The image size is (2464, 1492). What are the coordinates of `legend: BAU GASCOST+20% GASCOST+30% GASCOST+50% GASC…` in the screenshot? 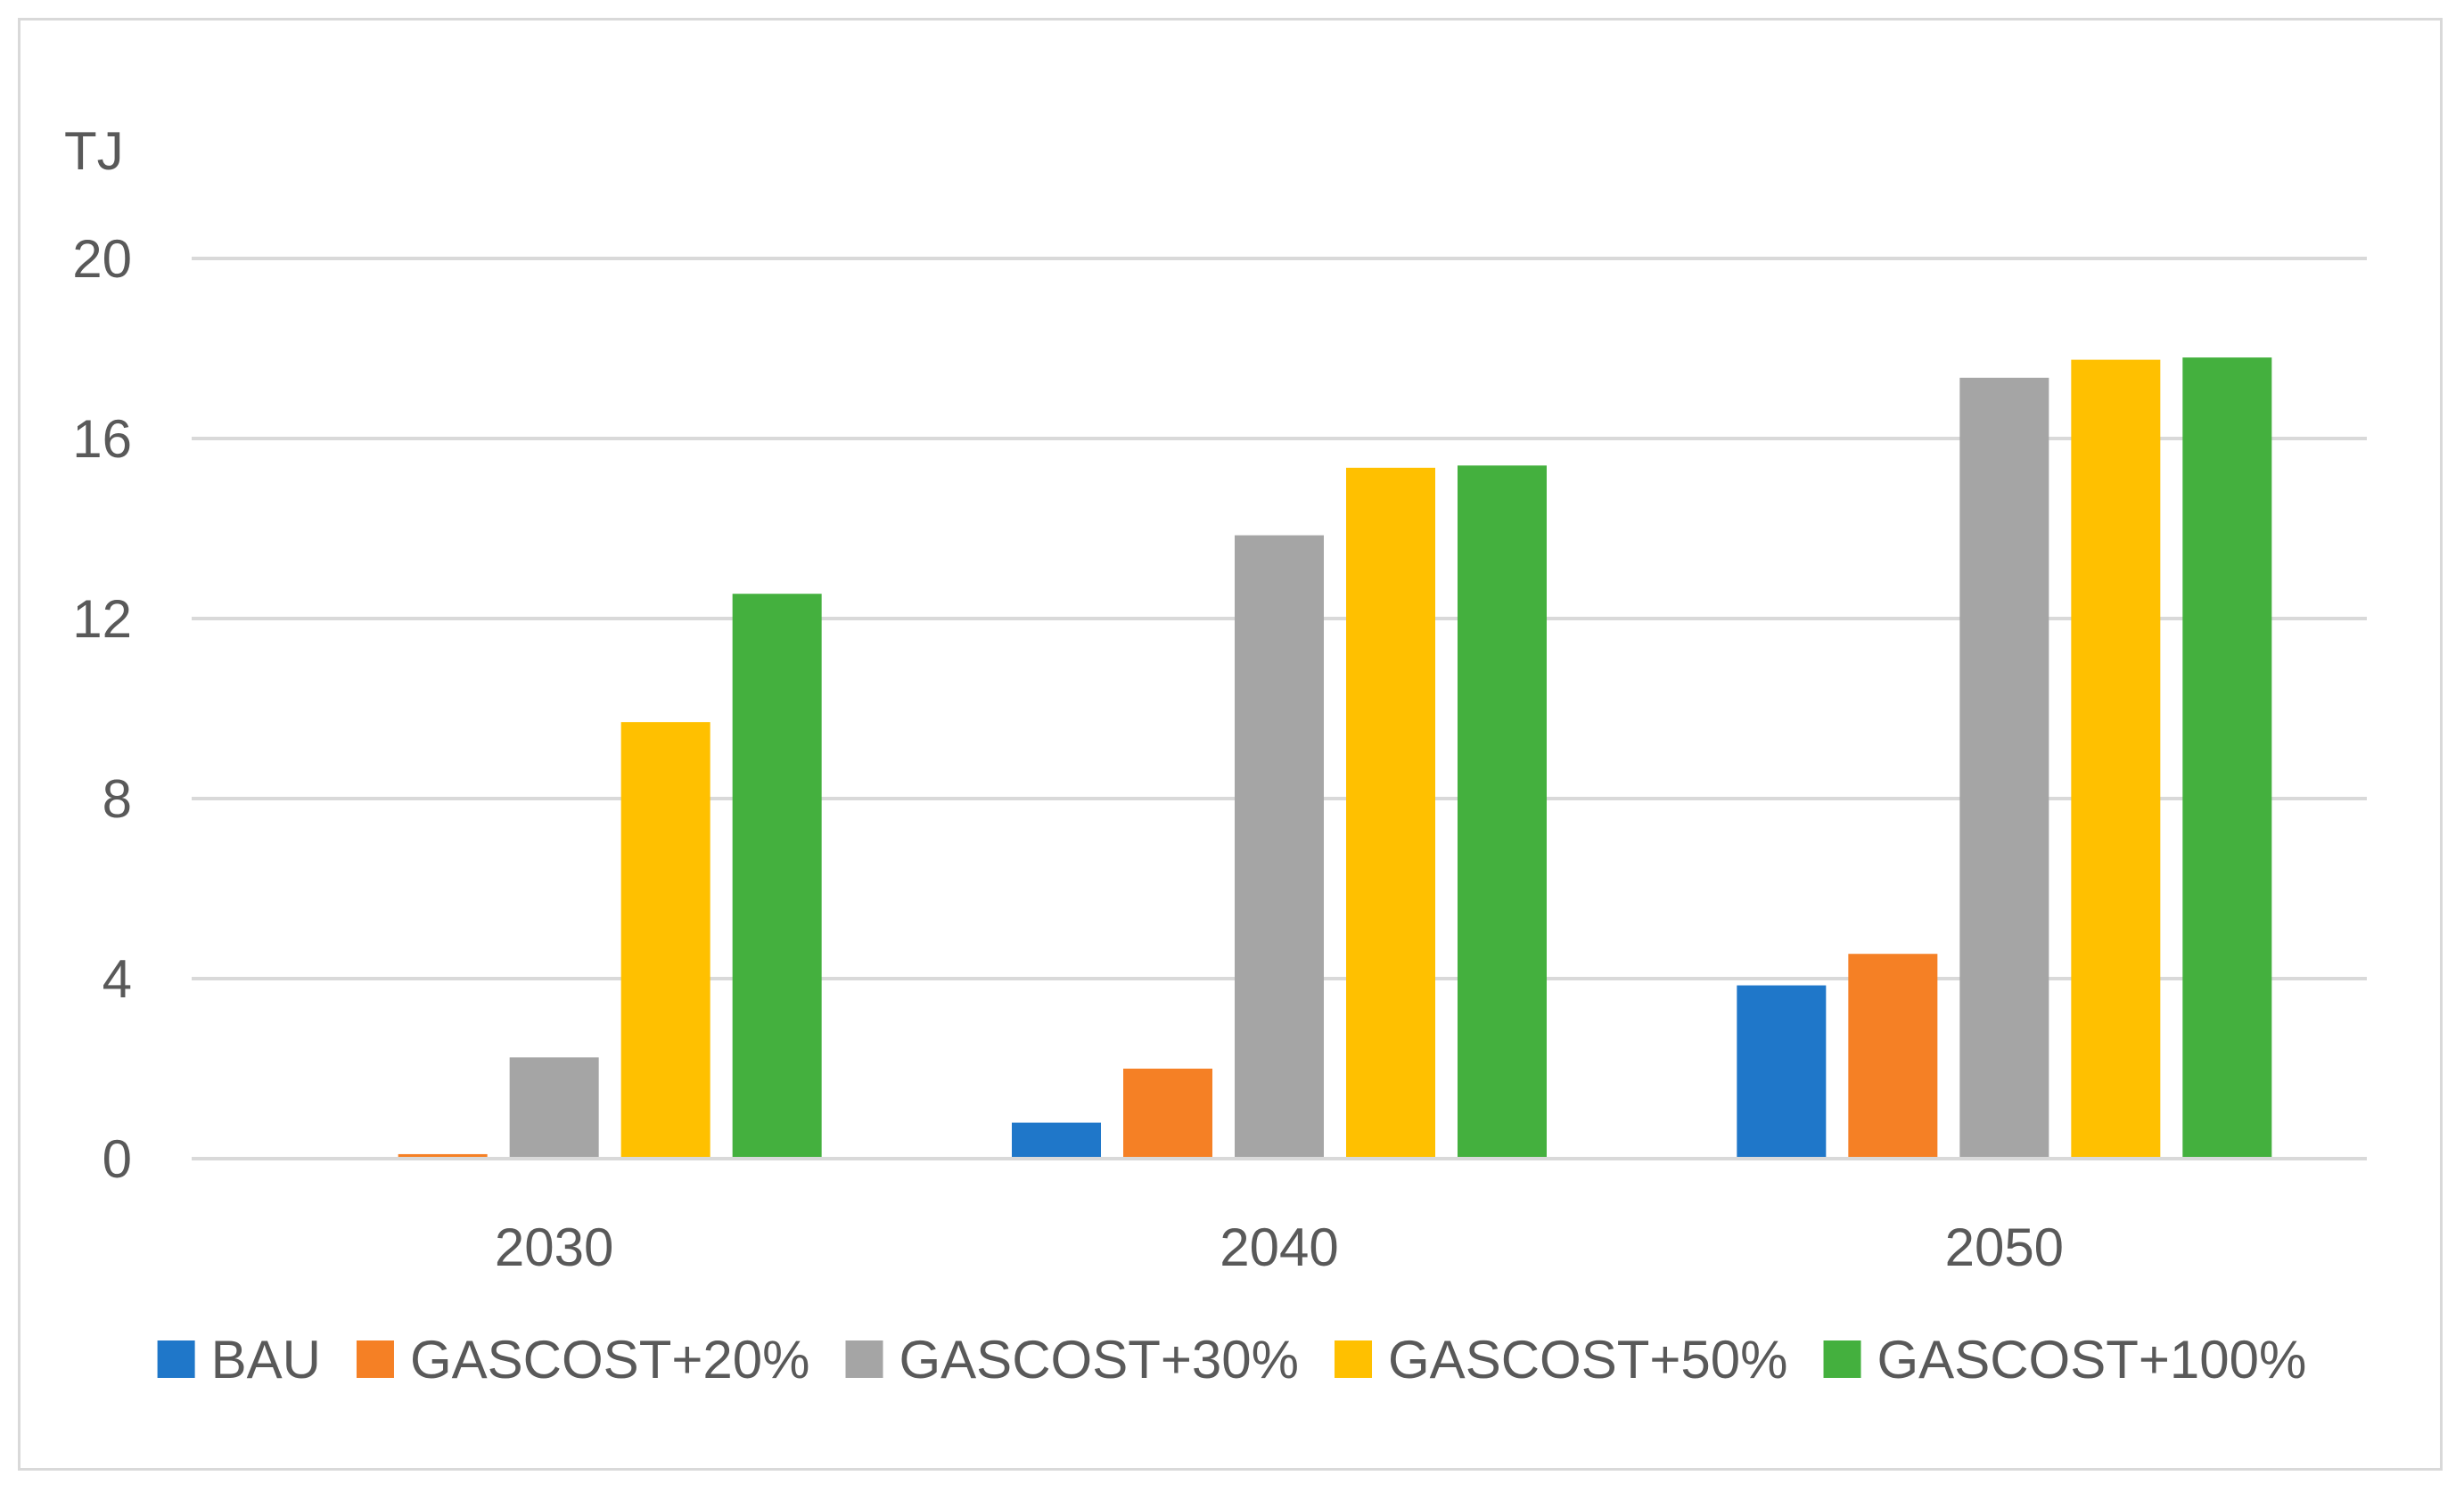 It's located at (1232, 1360).